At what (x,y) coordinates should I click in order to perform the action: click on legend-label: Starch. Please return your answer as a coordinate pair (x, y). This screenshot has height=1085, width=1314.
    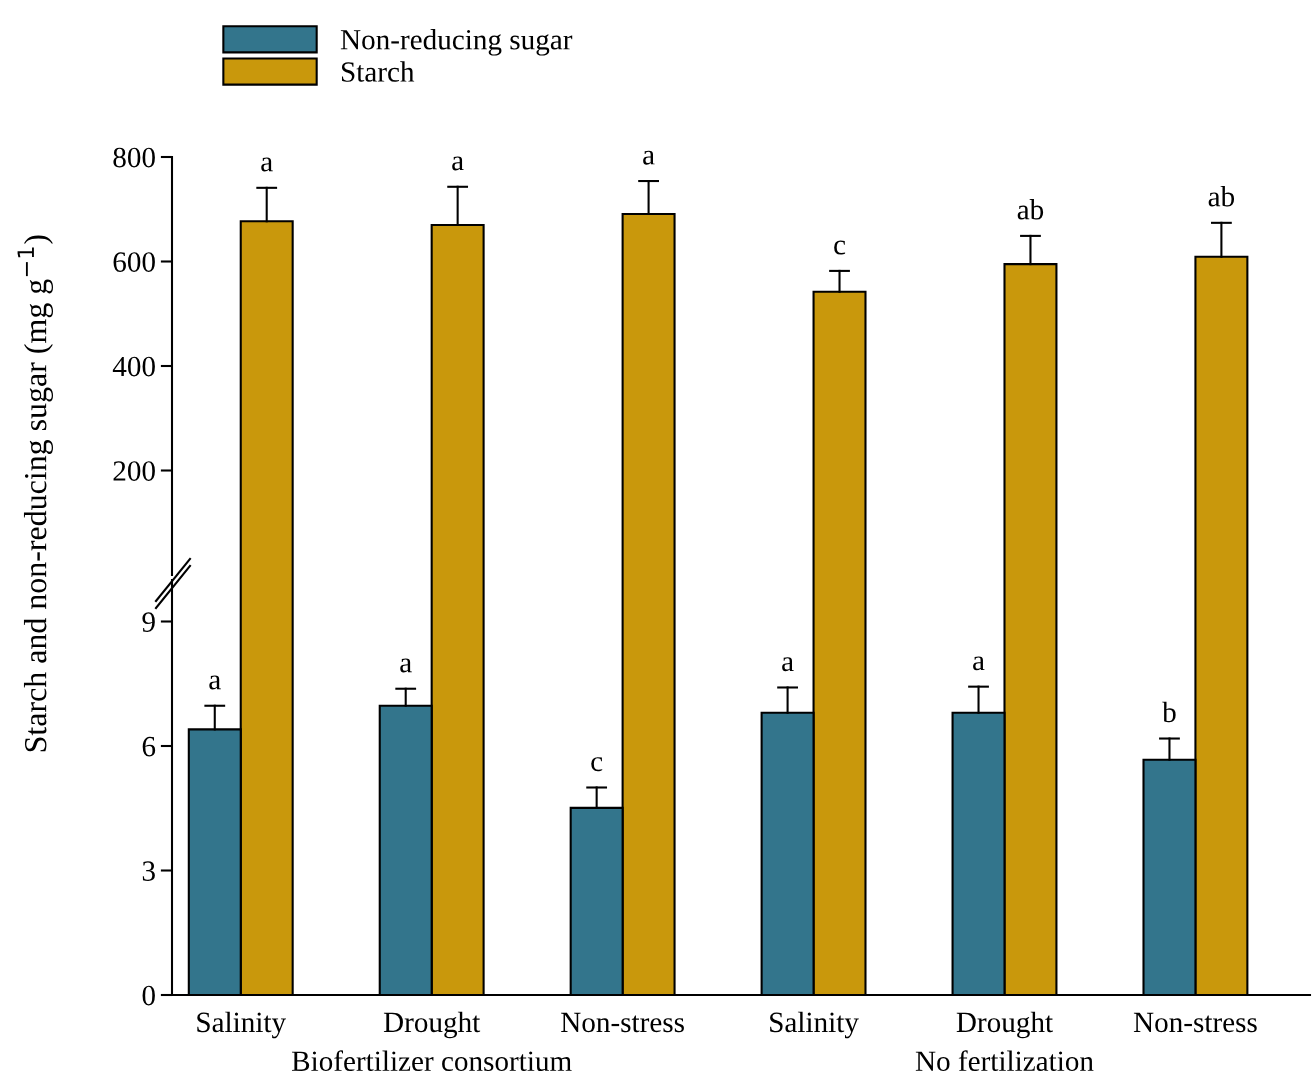
    Looking at the image, I should click on (378, 71).